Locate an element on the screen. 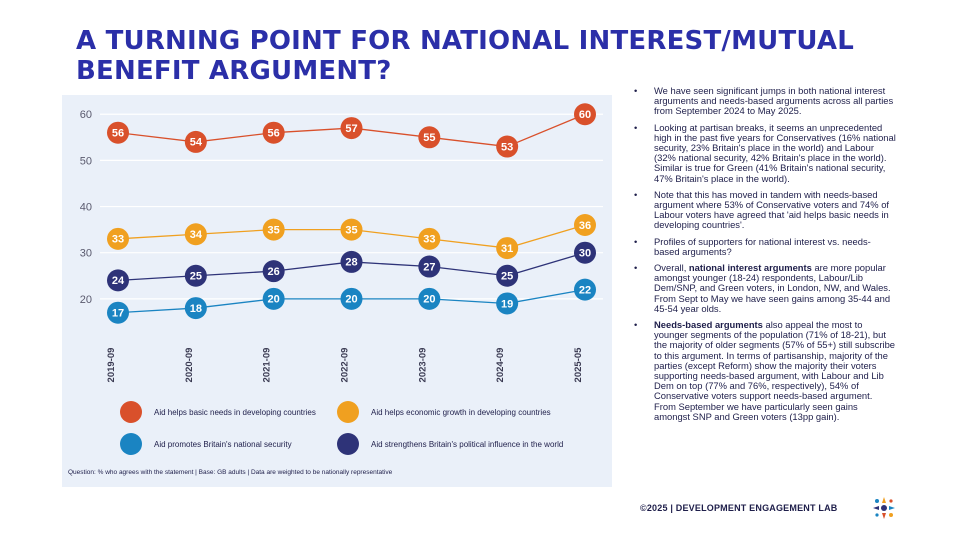  data-label: 57 is located at coordinates (351, 129).